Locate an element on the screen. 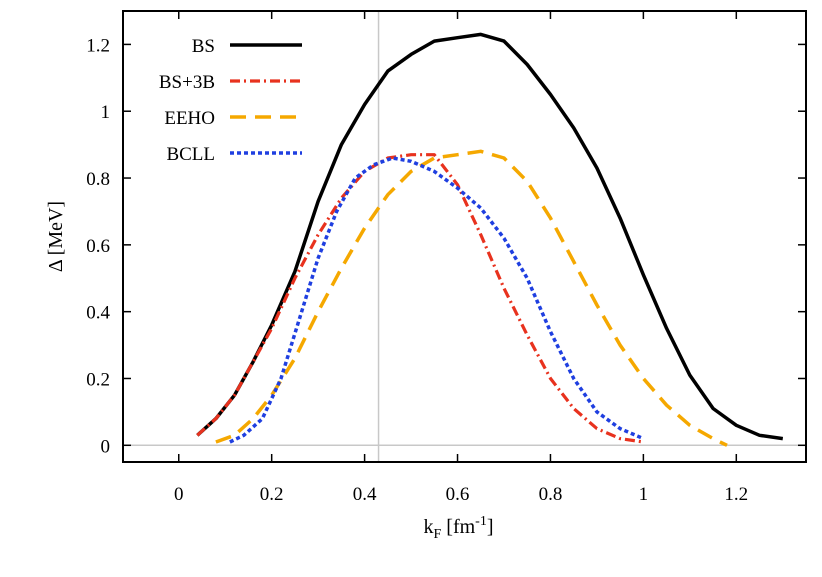  legend-label-bs: BS is located at coordinates (203, 46).